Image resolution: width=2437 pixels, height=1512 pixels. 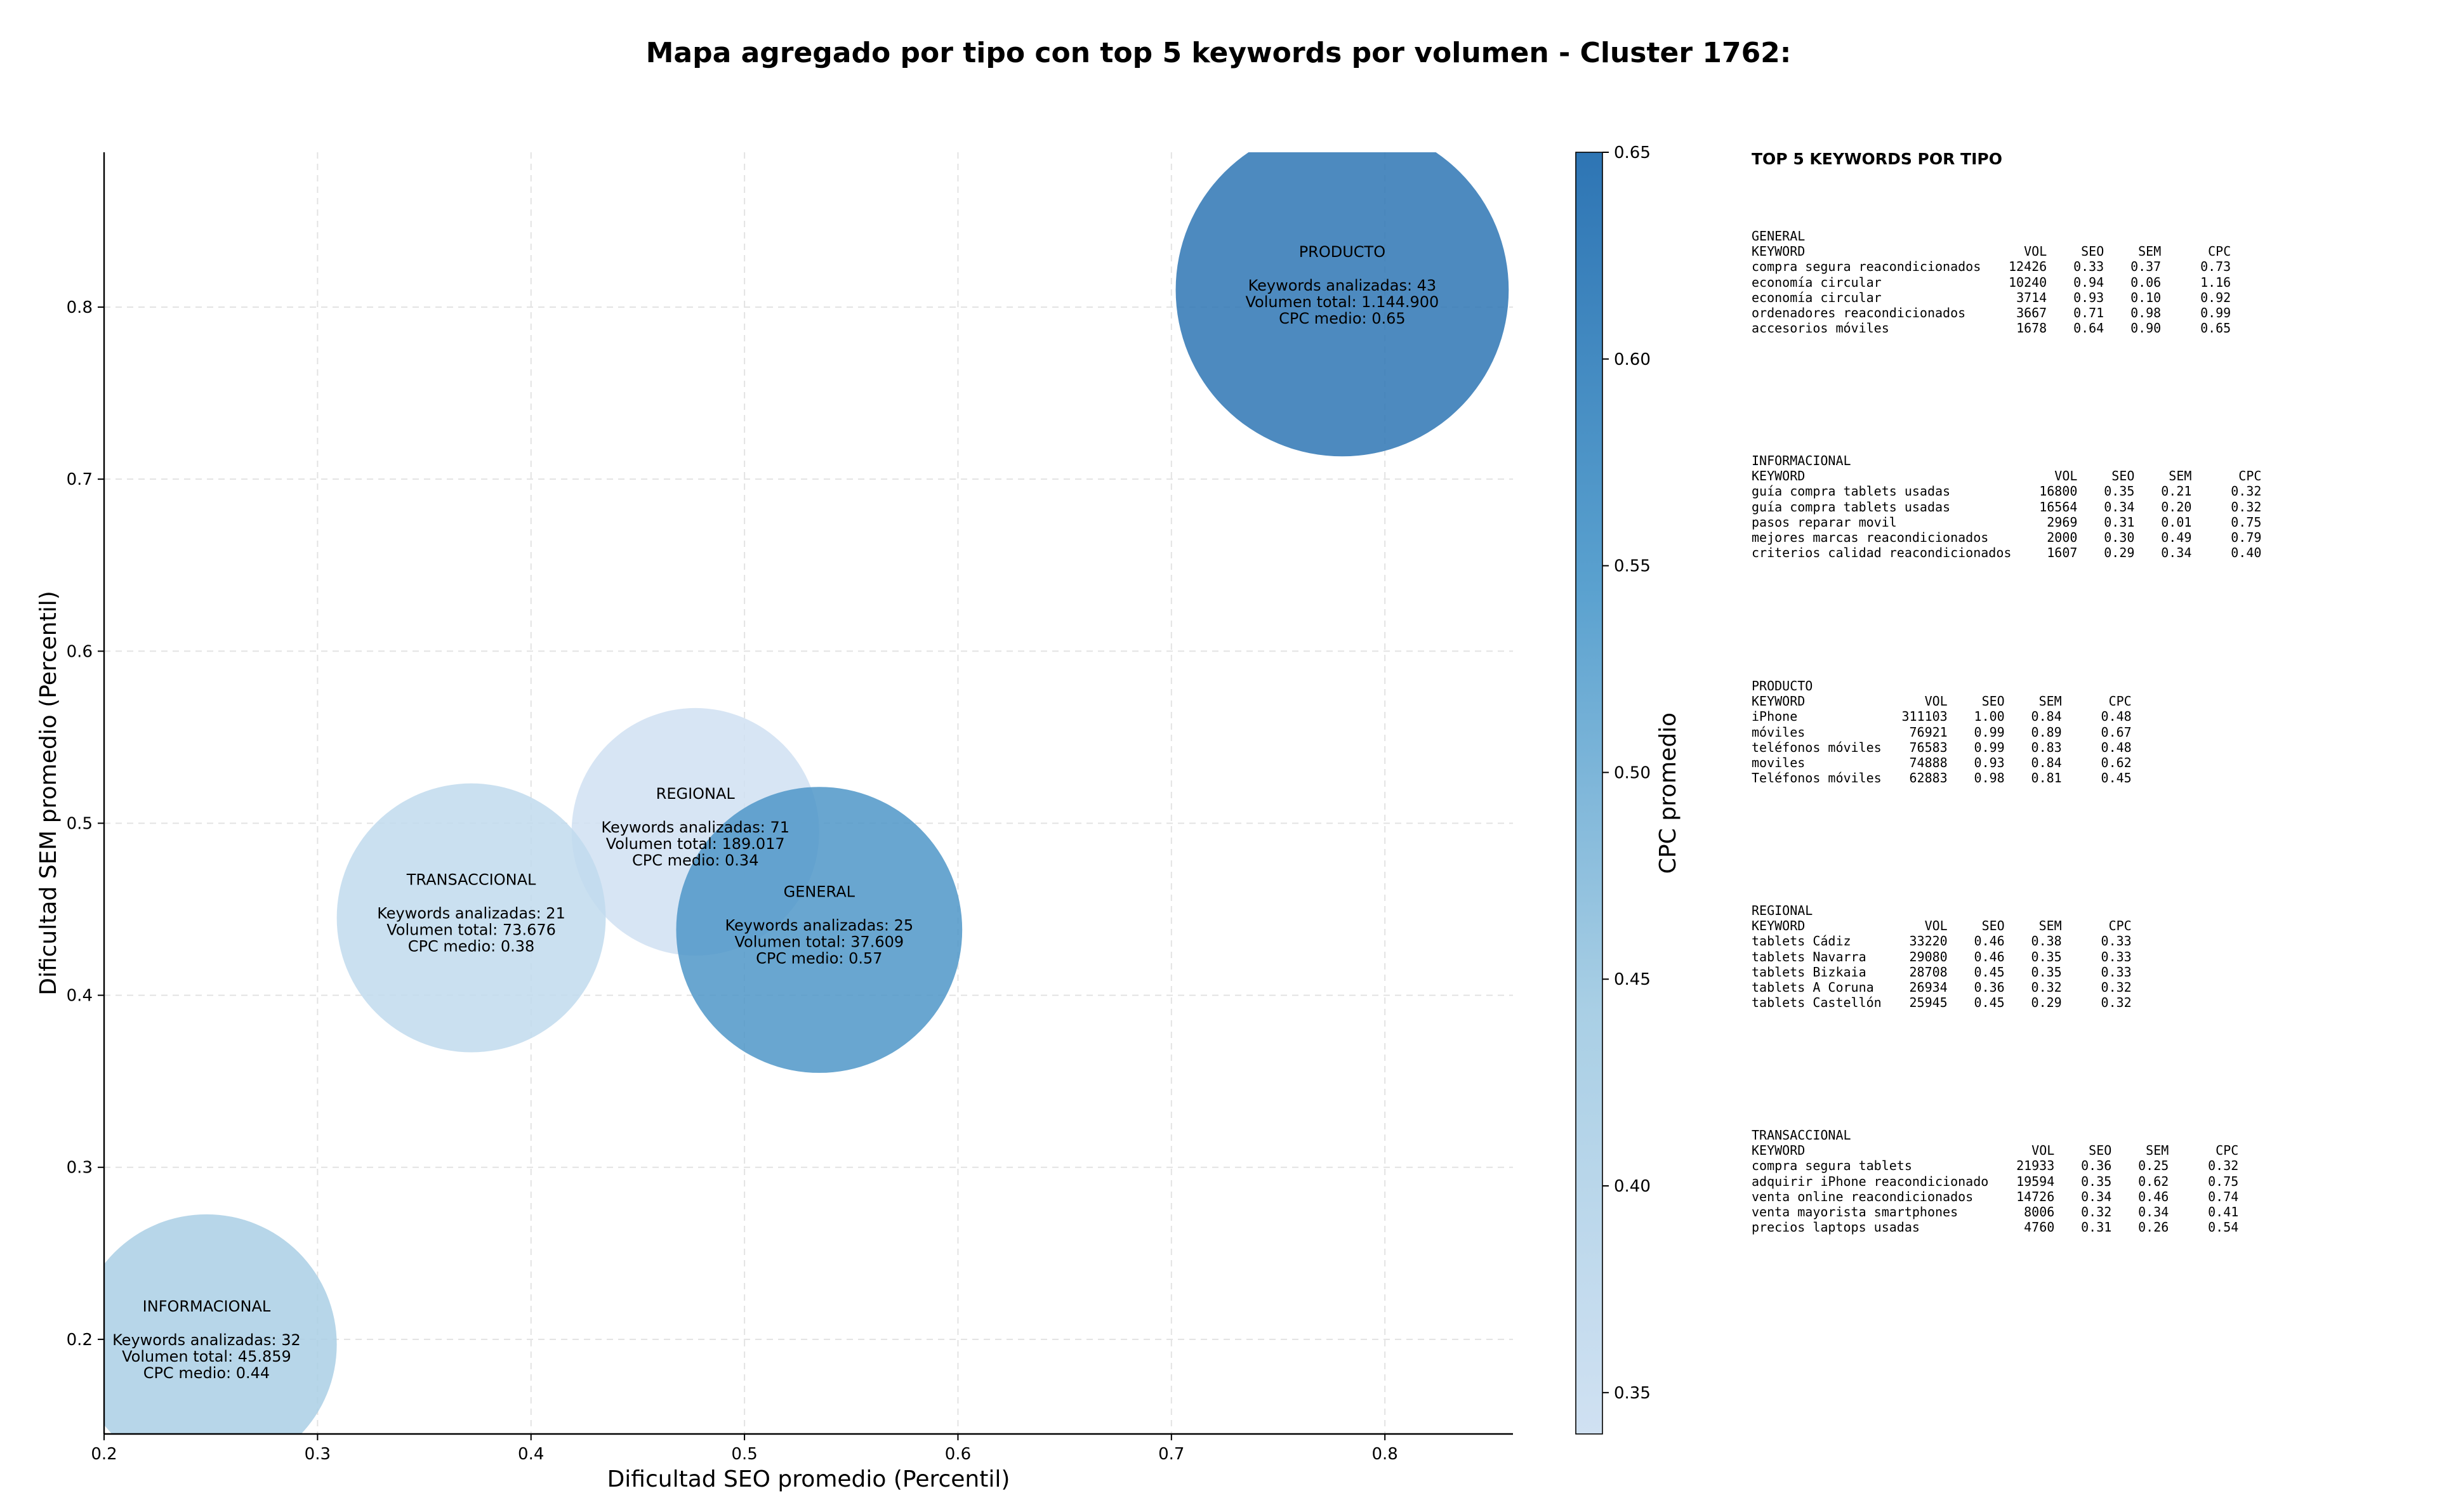 I want to click on table-cell: 0.83, so click(x=2046, y=747).